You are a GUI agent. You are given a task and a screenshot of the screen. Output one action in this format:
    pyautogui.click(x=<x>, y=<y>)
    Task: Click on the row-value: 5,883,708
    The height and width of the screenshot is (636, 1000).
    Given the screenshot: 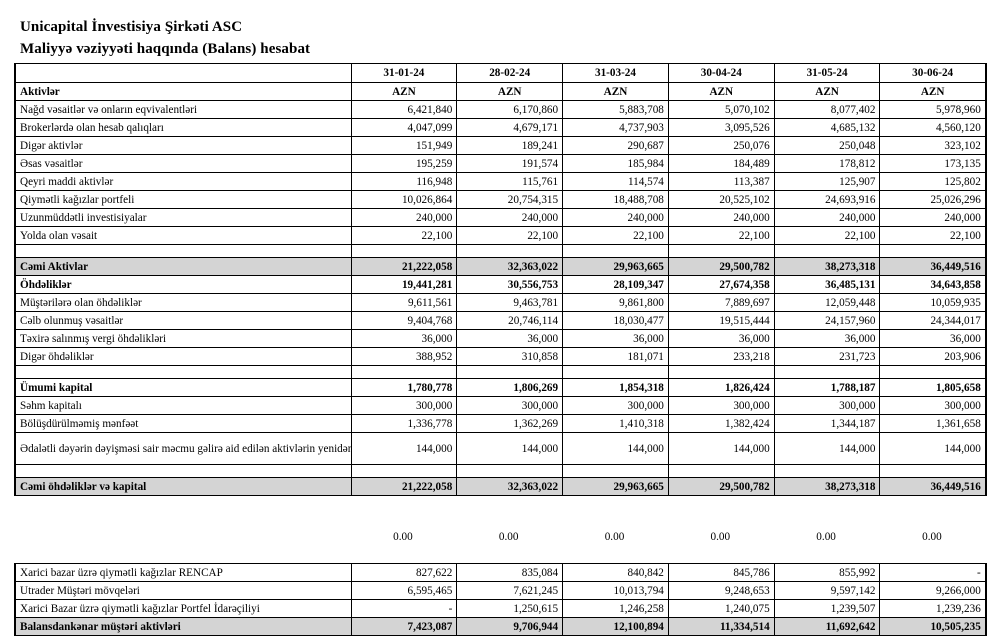 What is the action you would take?
    pyautogui.click(x=615, y=110)
    